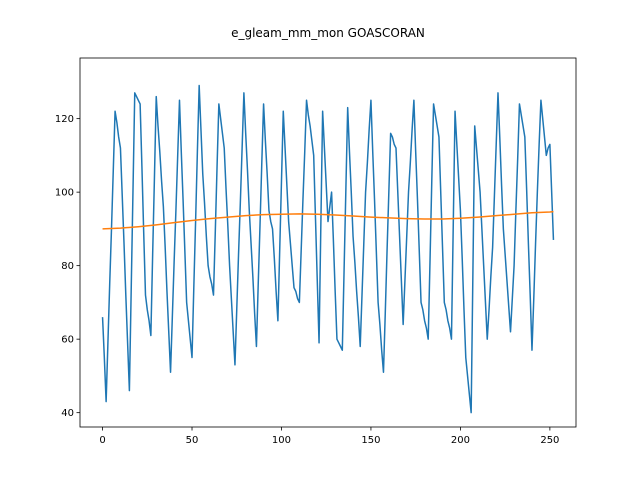 The height and width of the screenshot is (480, 640). I want to click on chart-title: e_gleam_mm_mon GOASCORAN, so click(328, 33).